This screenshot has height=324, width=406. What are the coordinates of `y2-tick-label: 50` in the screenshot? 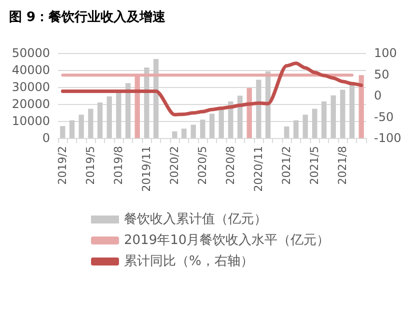 It's located at (382, 74).